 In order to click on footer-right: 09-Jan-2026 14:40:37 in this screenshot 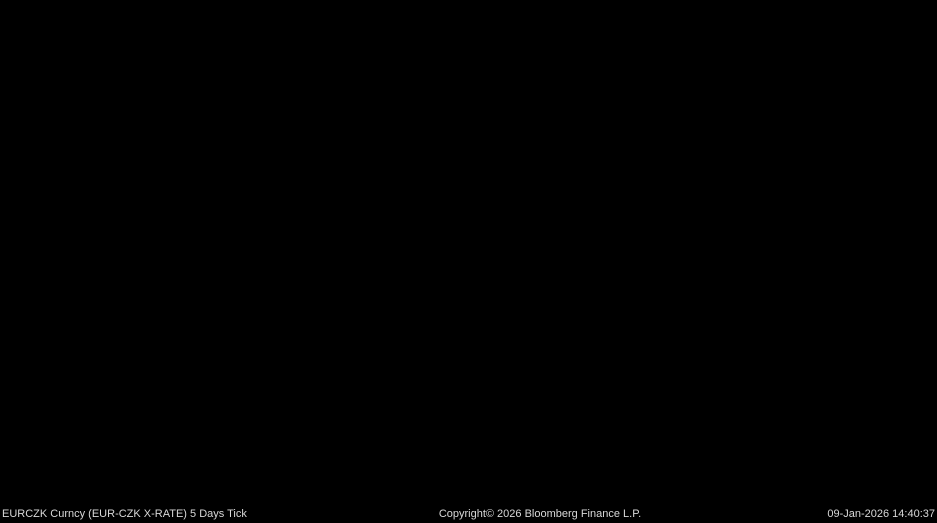, I will do `click(881, 514)`.